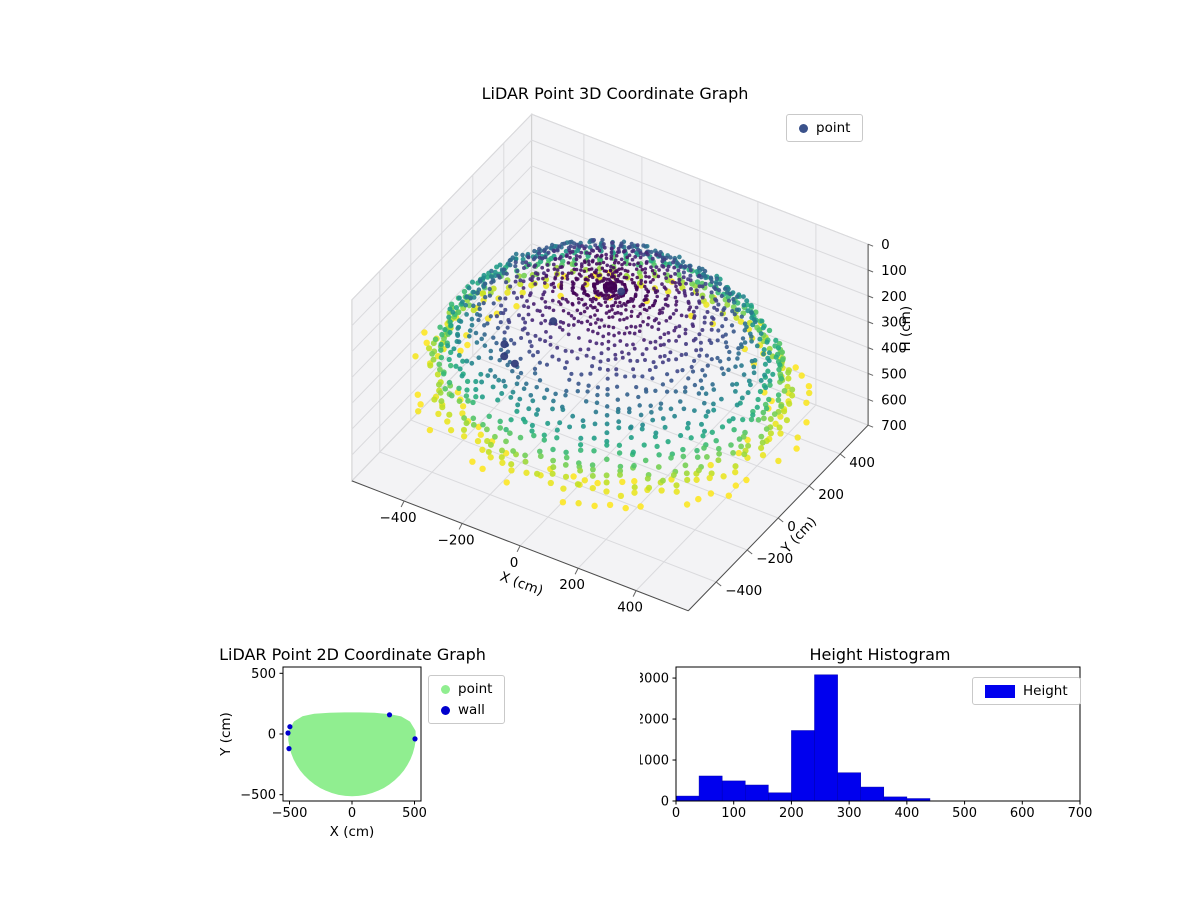 This screenshot has width=1200, height=900. I want to click on svg-text: H (cm), so click(906, 329).